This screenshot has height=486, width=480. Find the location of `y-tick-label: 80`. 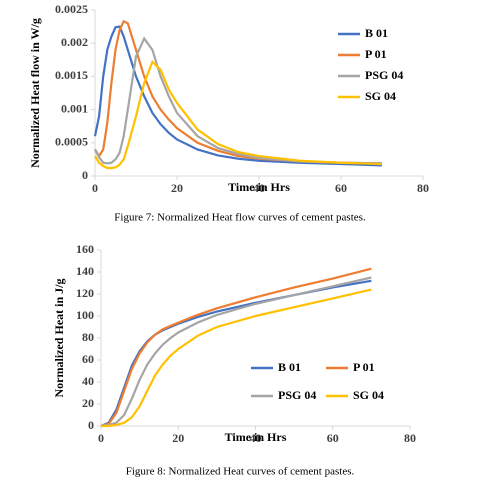

y-tick-label: 80 is located at coordinates (88, 337).